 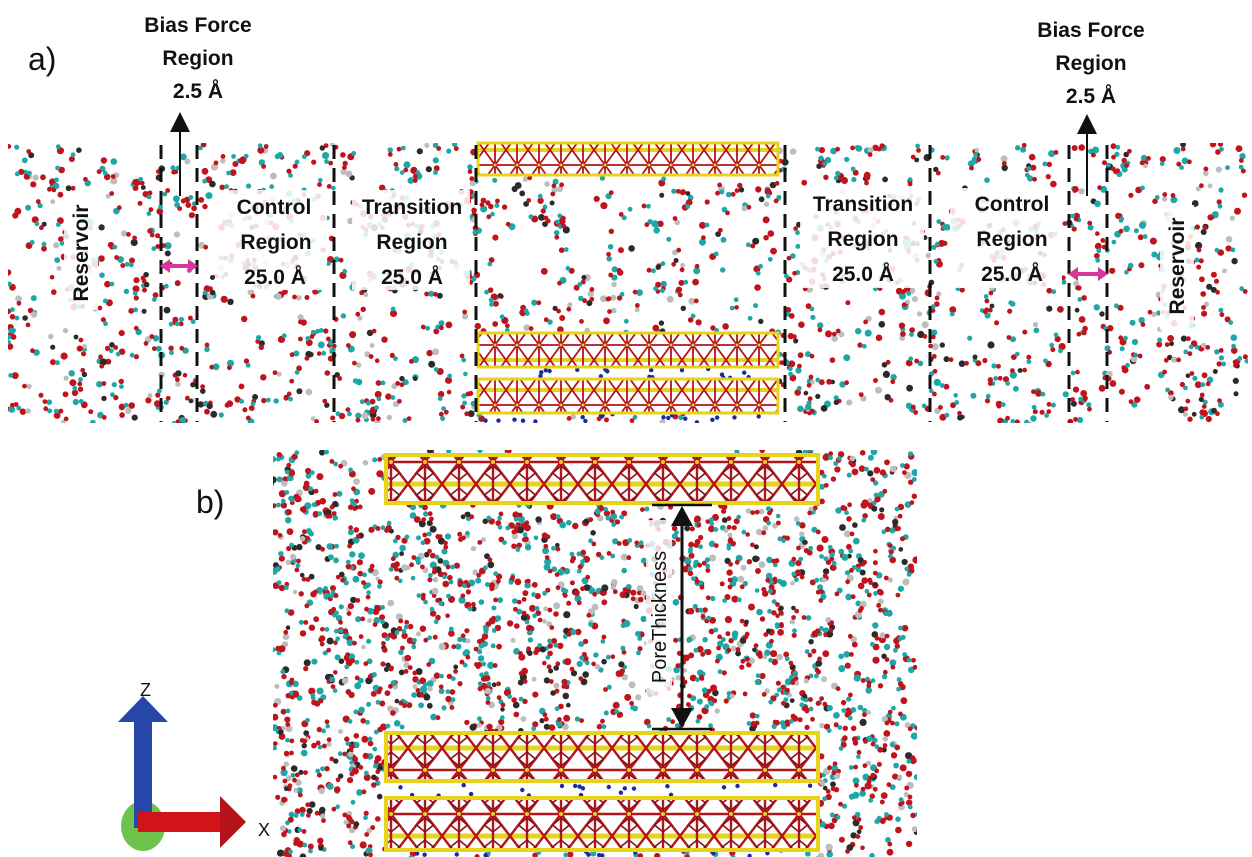 I want to click on bias-double-arrow-left, so click(x=179, y=266).